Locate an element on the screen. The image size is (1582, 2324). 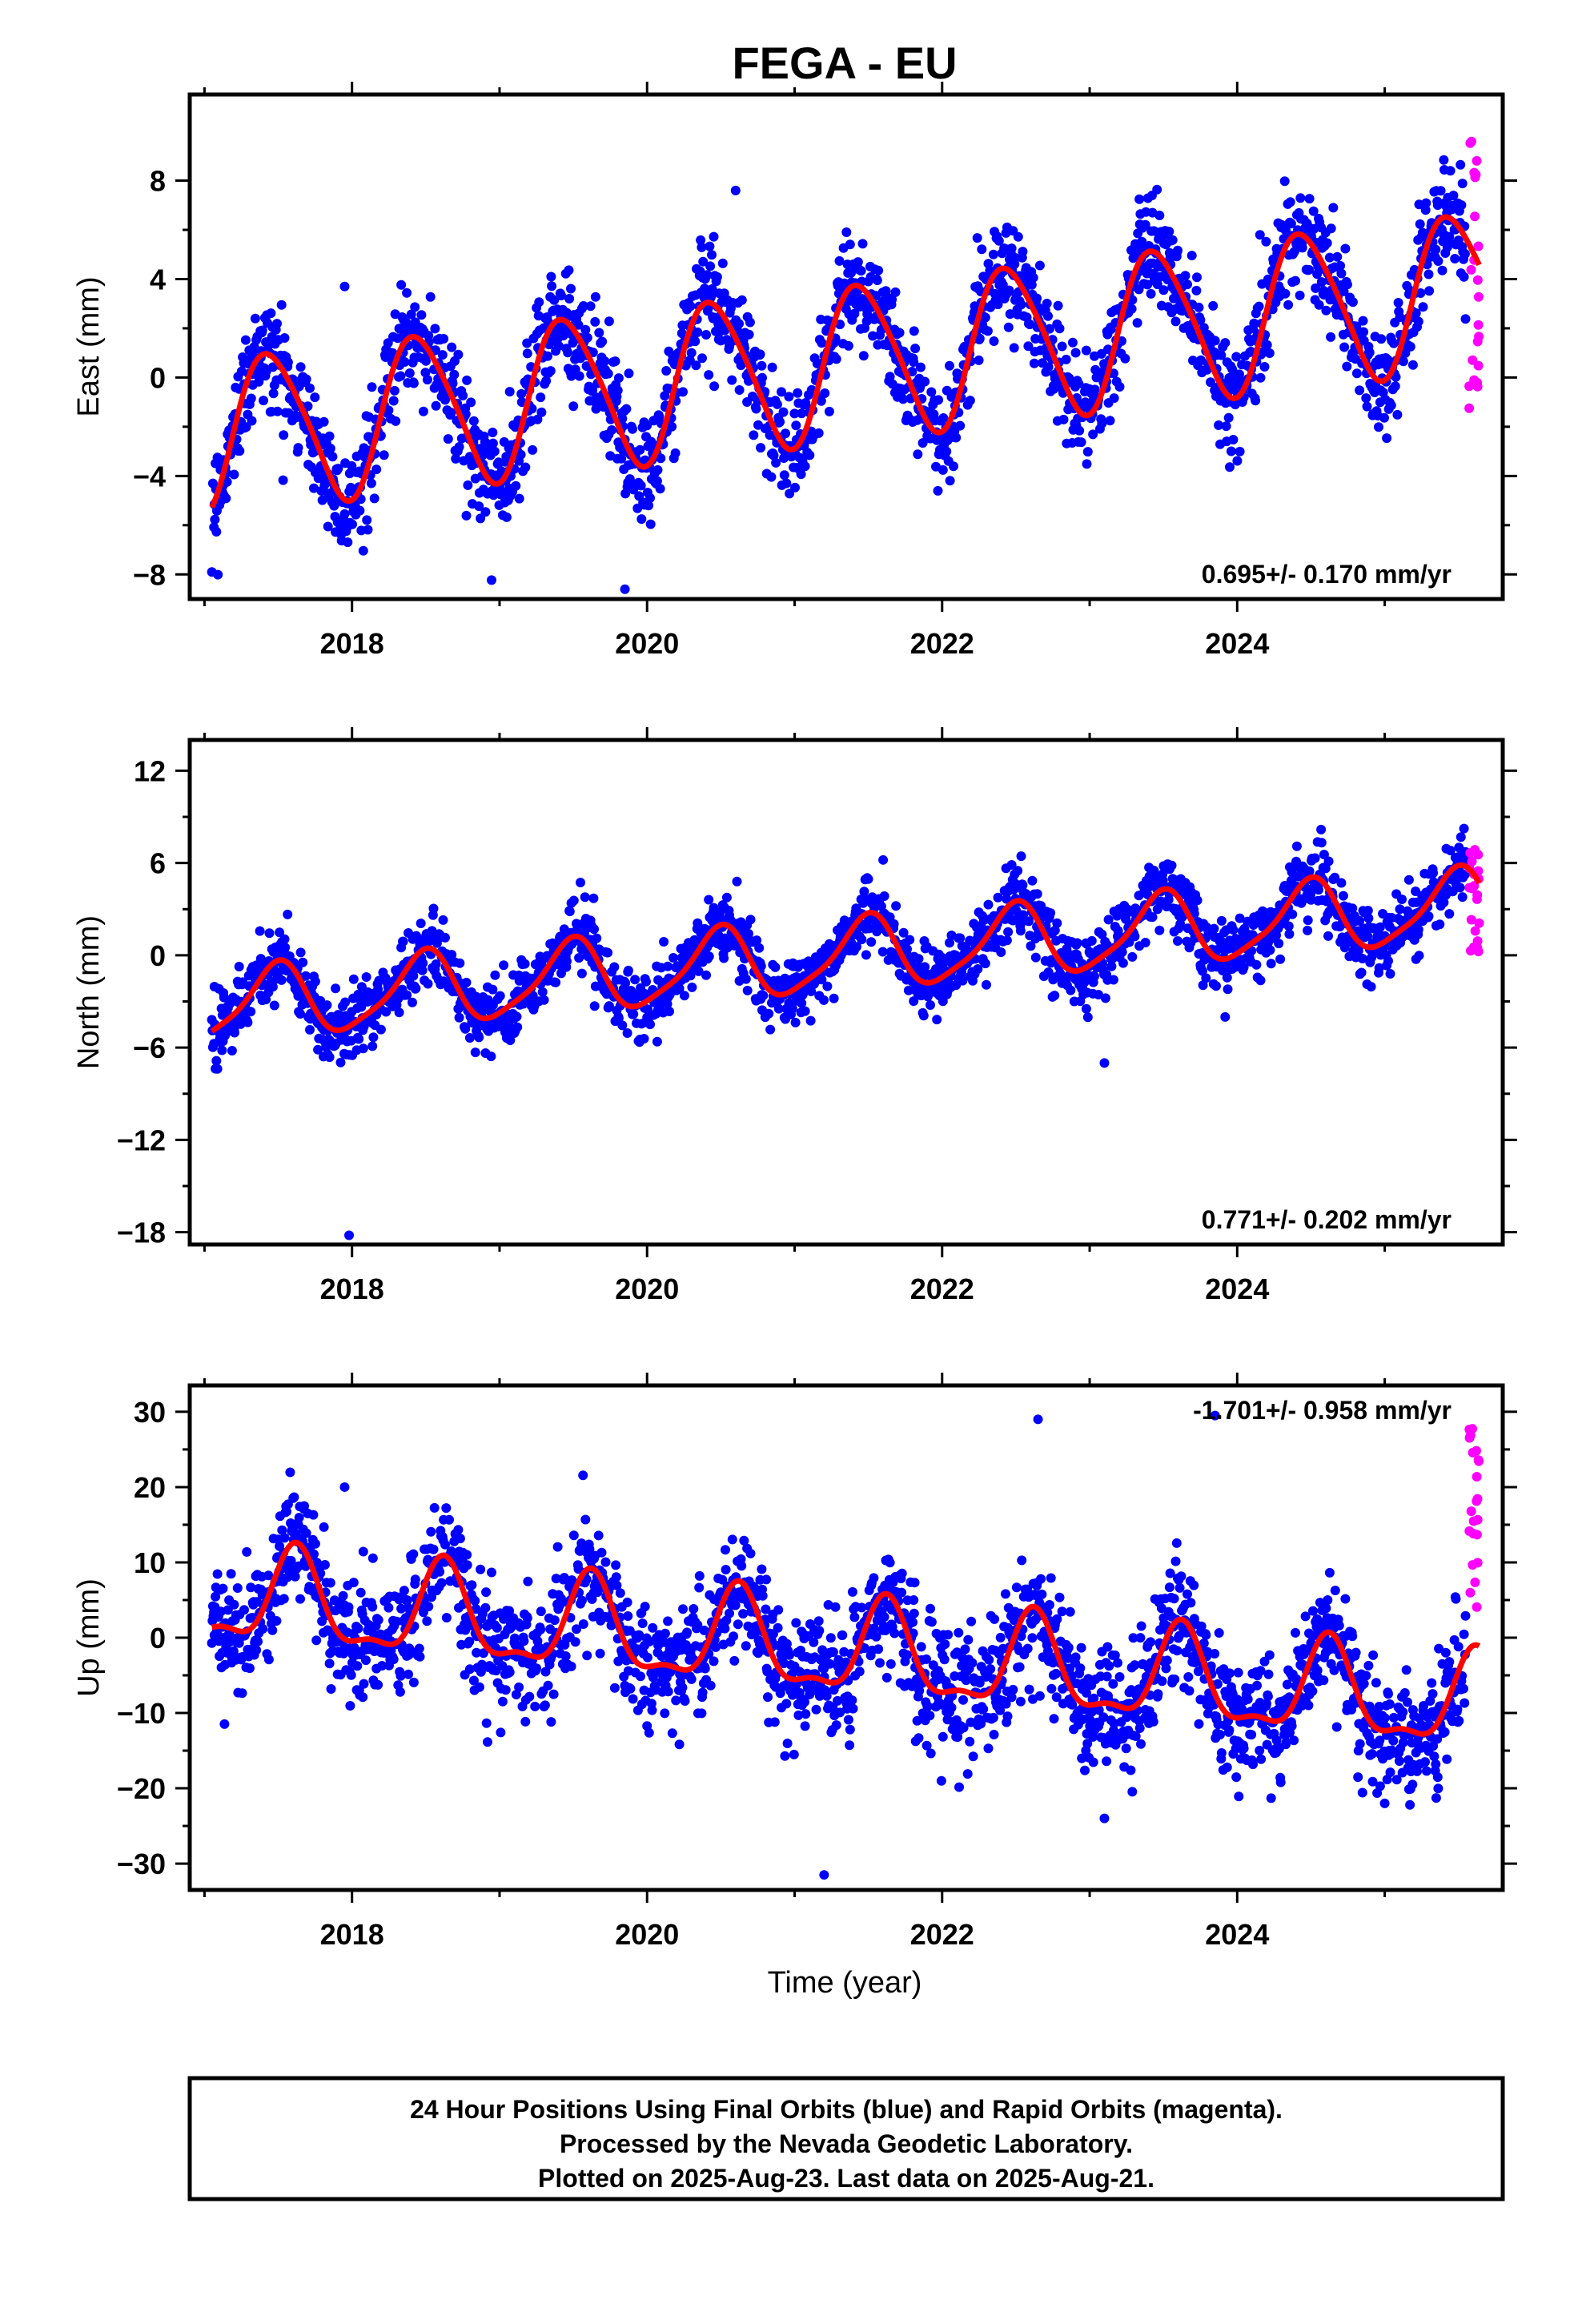
velocity-rate-label: 0.695+/- 0.170 mm/yr is located at coordinates (1327, 574).